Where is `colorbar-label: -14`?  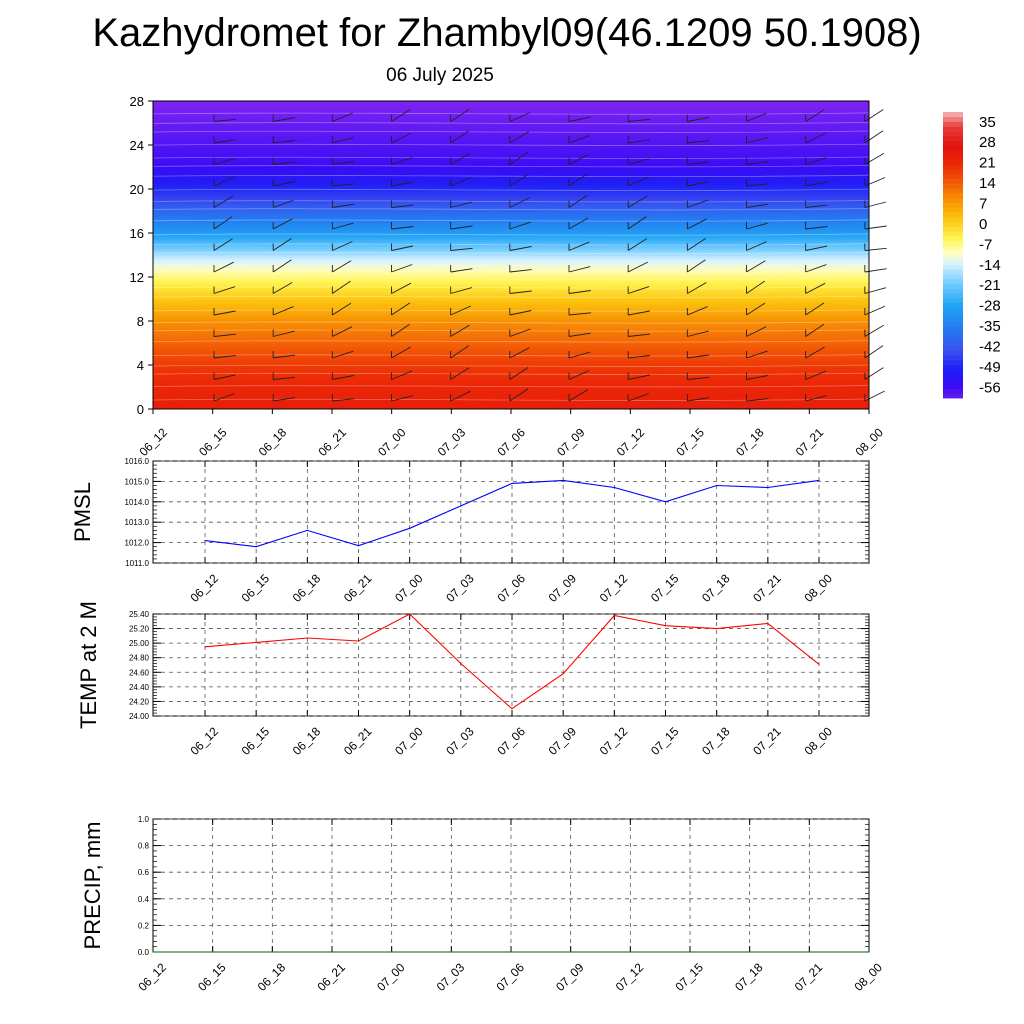
colorbar-label: -14 is located at coordinates (990, 265).